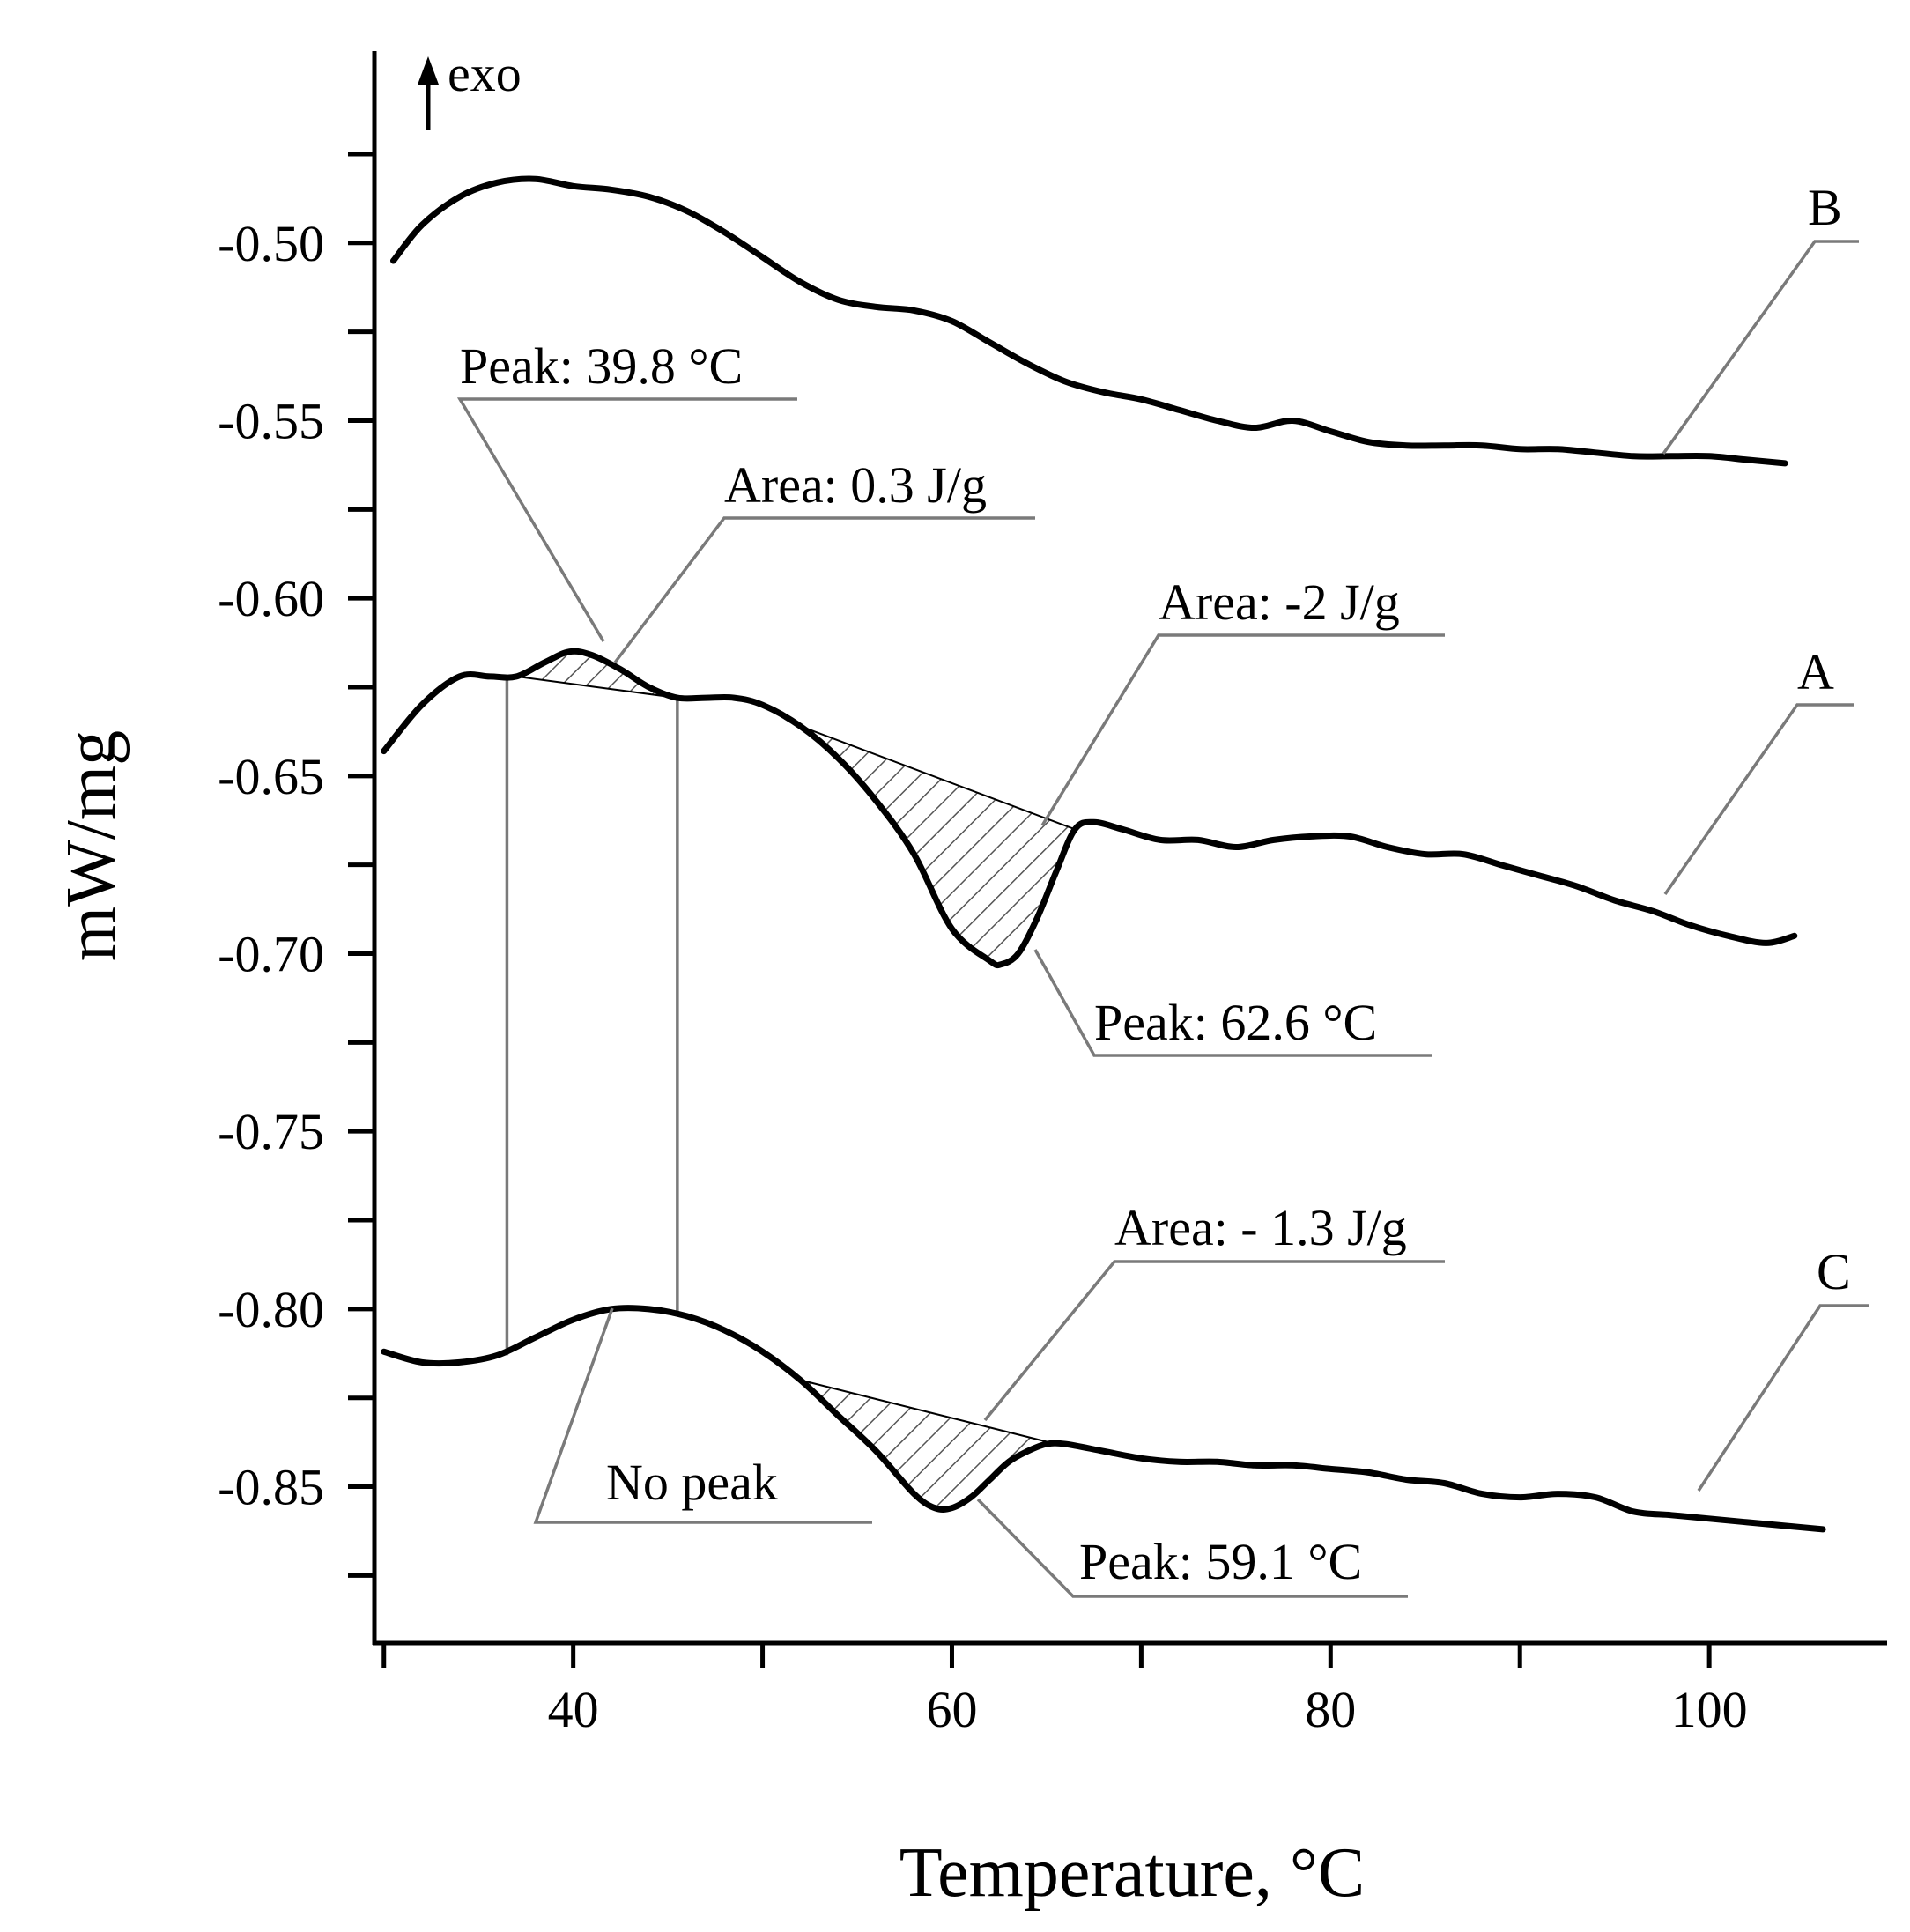 This screenshot has height=1932, width=1910. I want to click on y-tick-label: -0.50, so click(271, 244).